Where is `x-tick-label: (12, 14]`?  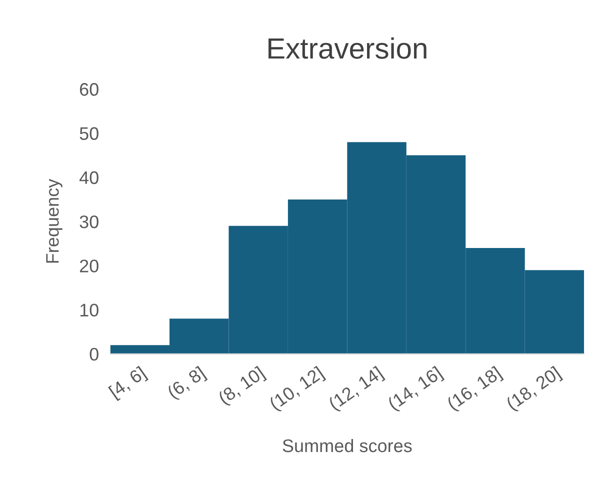
x-tick-label: (12, 14] is located at coordinates (357, 390).